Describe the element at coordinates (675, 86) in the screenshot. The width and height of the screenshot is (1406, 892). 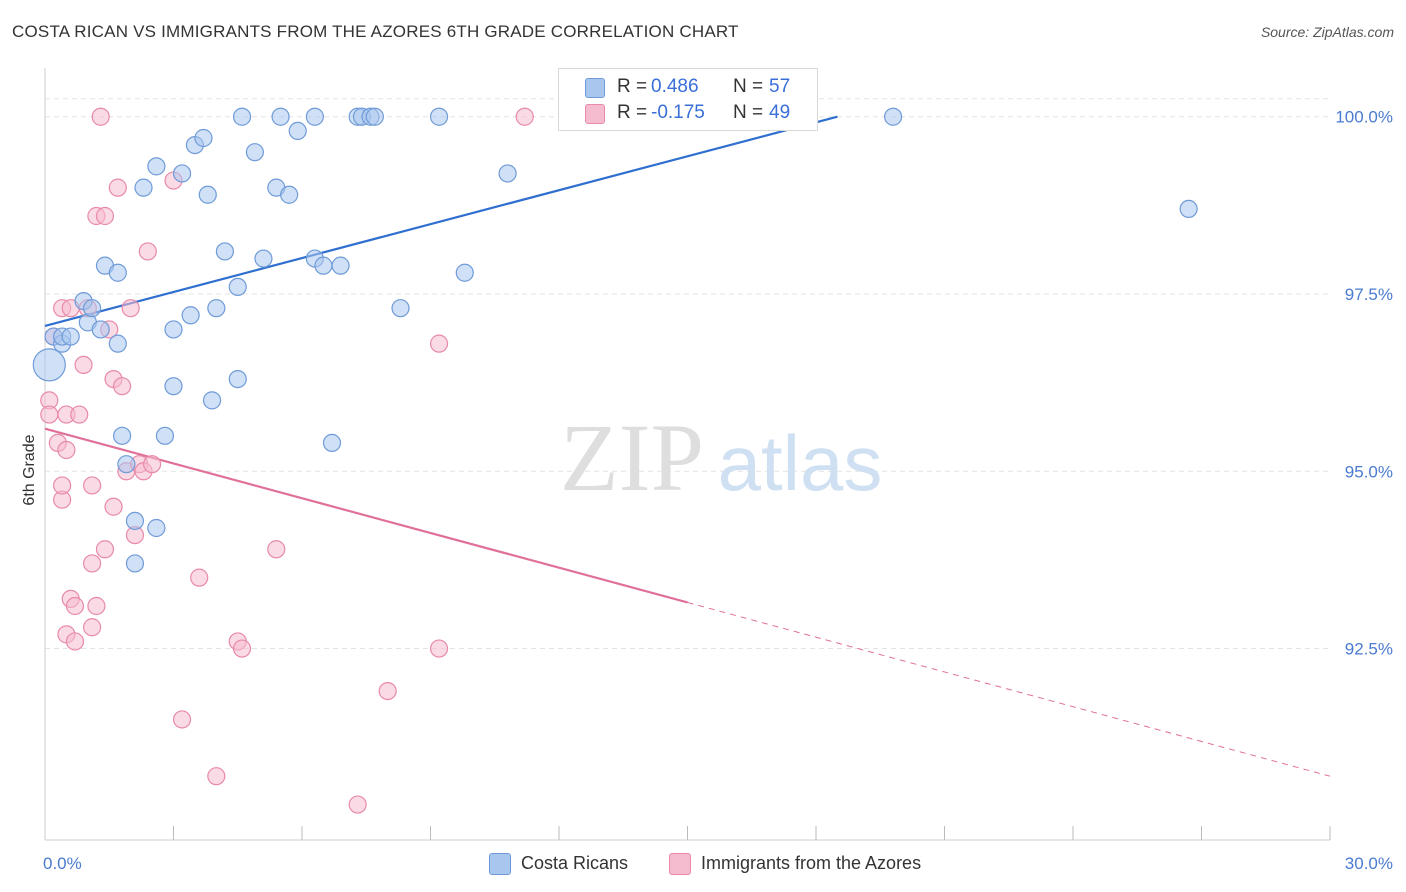
I see `legend-r-value: 0.486` at that location.